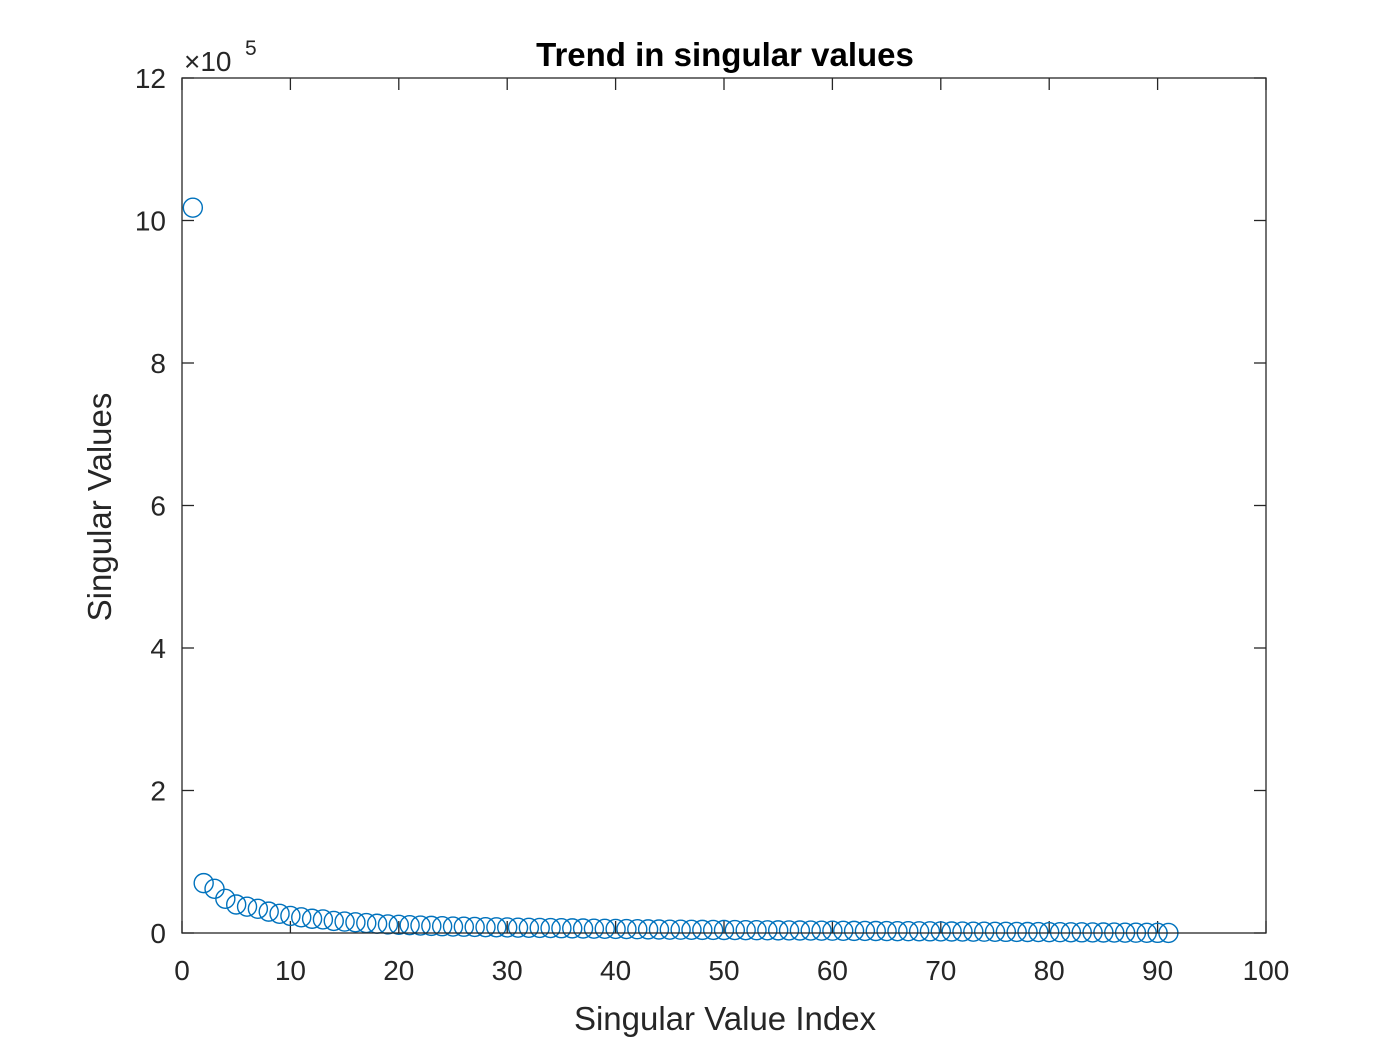  What do you see at coordinates (158, 933) in the screenshot?
I see `y-tick-label: 0` at bounding box center [158, 933].